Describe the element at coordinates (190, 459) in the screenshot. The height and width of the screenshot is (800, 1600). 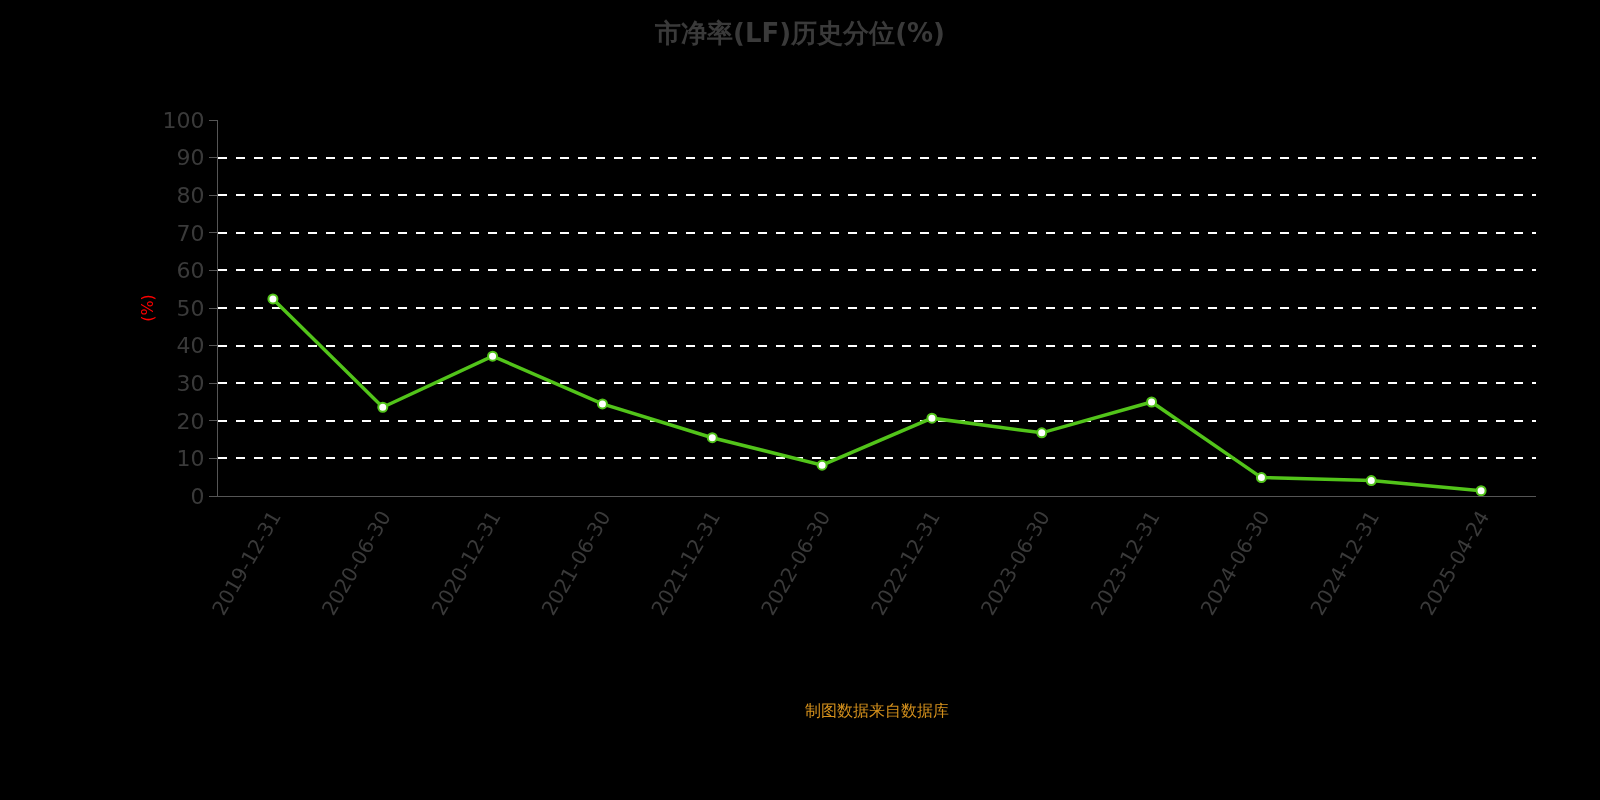
I see `y-tick-label: 10` at that location.